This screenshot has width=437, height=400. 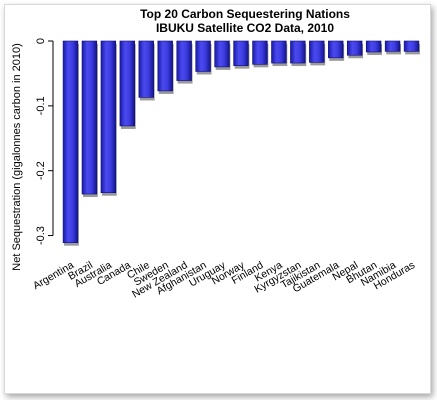 I want to click on bar-uruguay, so click(x=222, y=54).